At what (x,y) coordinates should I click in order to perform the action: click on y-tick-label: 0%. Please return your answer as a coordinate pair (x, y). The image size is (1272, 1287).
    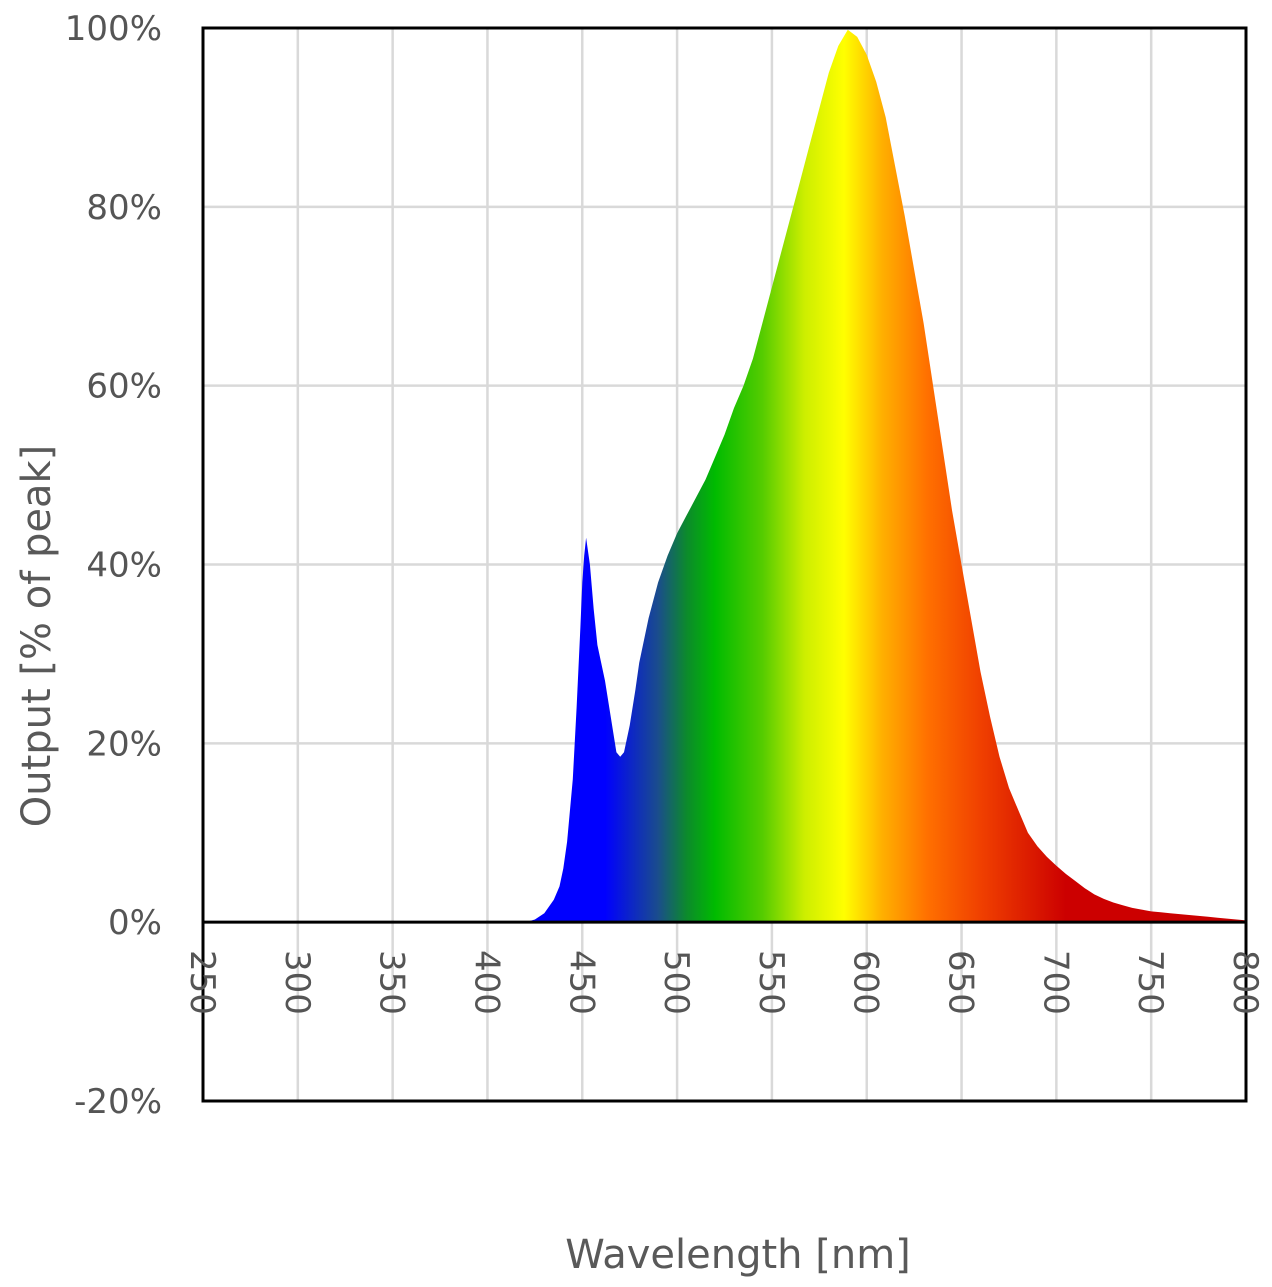
    Looking at the image, I should click on (135, 923).